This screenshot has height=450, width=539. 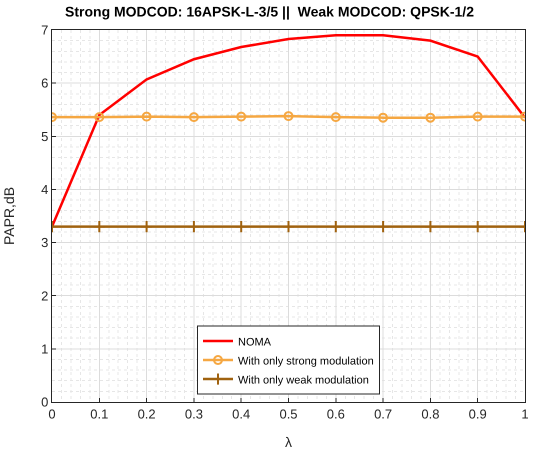 I want to click on x-tick-label: 0.5, so click(x=288, y=414).